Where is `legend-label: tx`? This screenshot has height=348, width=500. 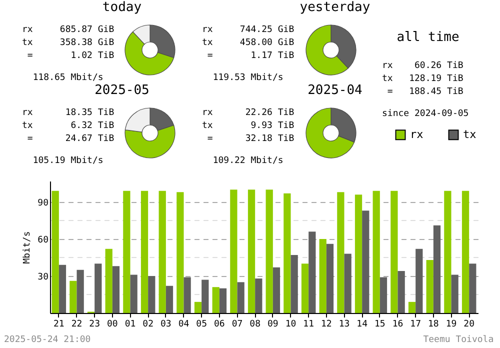
legend-label: tx is located at coordinates (470, 134).